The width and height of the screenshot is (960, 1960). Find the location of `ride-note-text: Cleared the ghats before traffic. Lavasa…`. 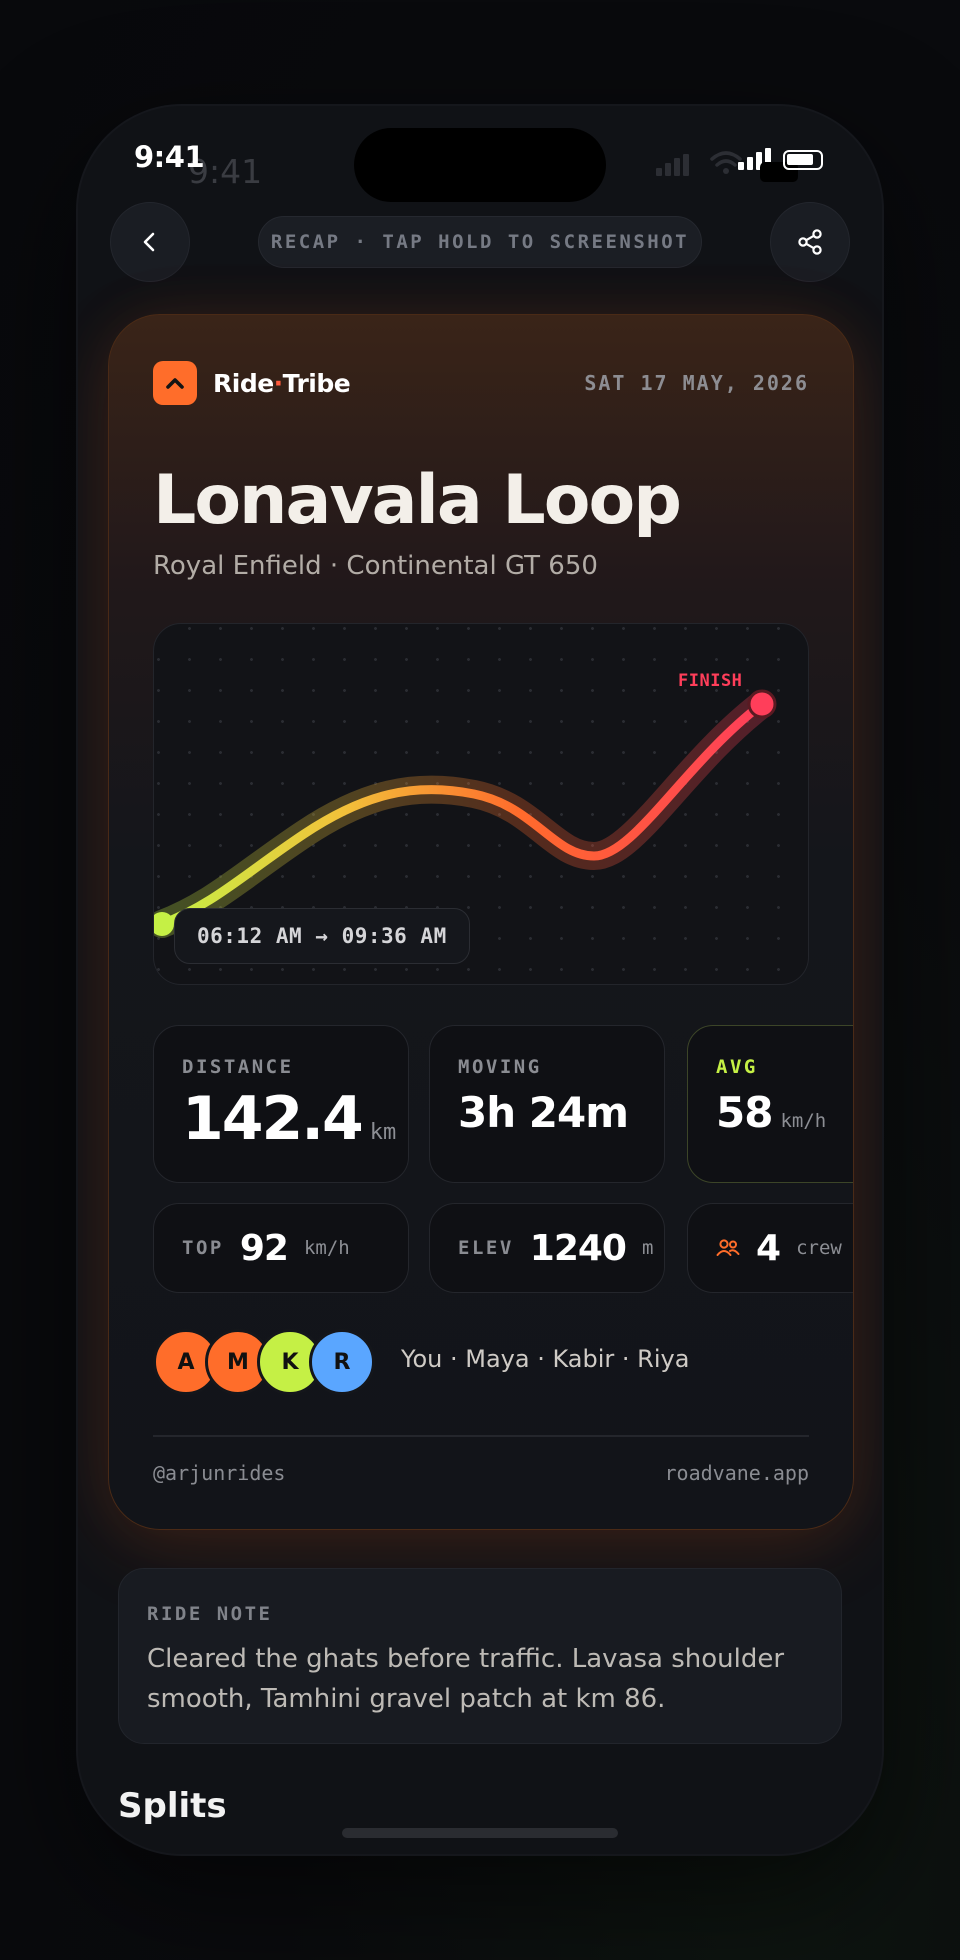

ride-note-text: Cleared the ghats before traffic. Lavasa… is located at coordinates (466, 1679).